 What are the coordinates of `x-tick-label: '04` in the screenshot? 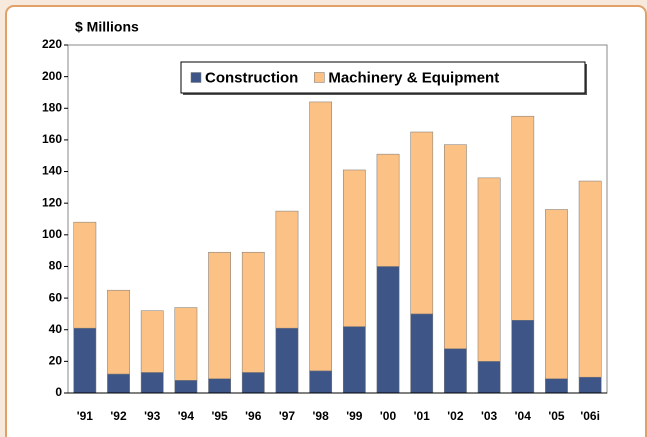 It's located at (523, 416).